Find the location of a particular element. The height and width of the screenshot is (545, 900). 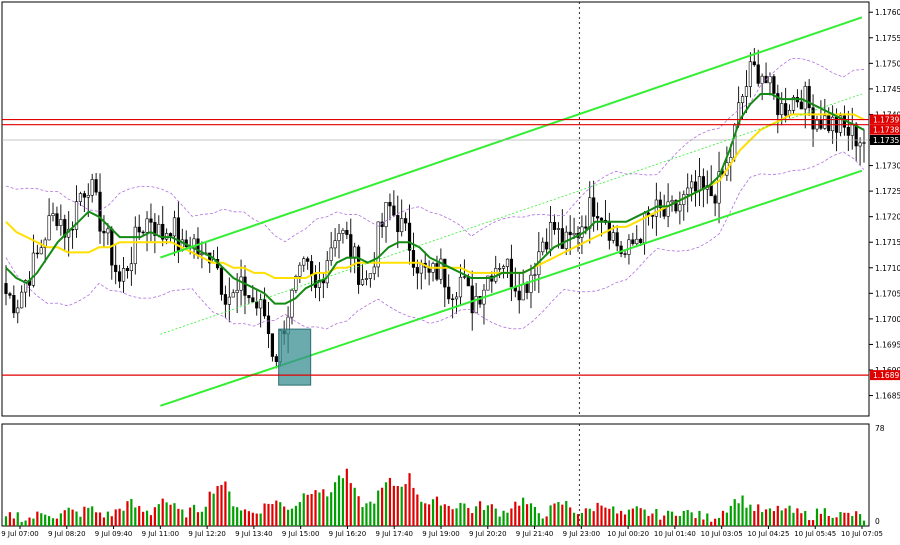

x-tick-label: 10 Jul 00:20 is located at coordinates (628, 534).